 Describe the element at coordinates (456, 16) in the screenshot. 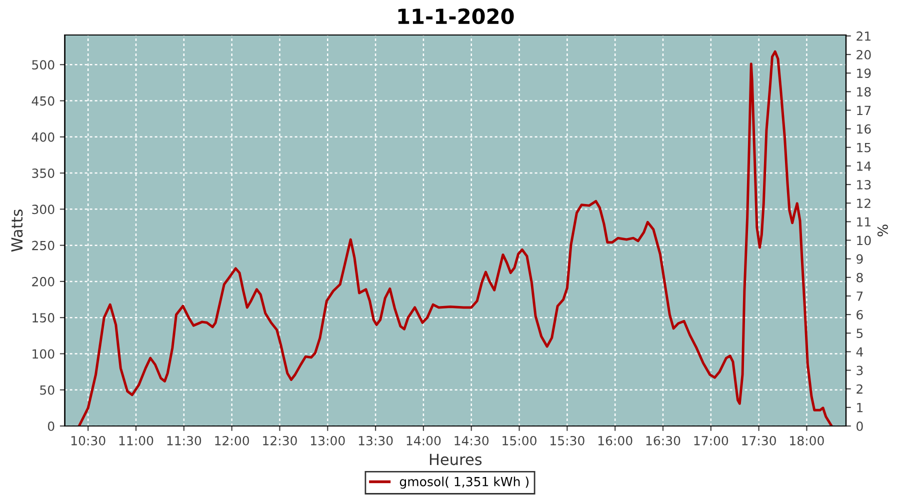

I see `chart-title: 11-1-2020` at that location.